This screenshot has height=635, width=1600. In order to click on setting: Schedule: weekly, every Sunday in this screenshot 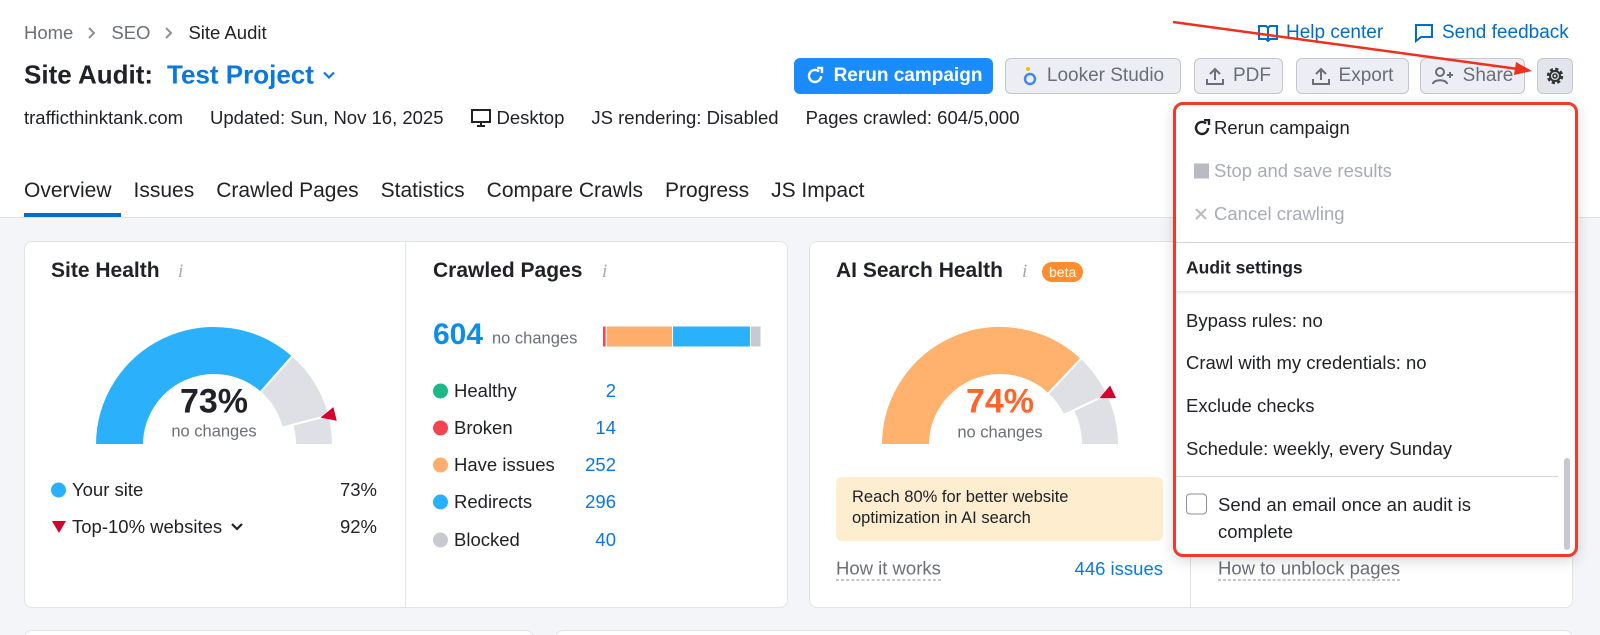, I will do `click(1319, 448)`.